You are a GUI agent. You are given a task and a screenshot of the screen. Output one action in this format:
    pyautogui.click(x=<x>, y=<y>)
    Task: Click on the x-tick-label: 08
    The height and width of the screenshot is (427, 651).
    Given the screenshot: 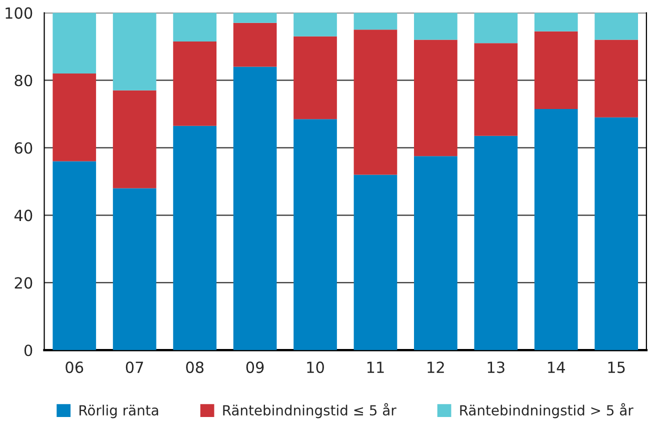 What is the action you would take?
    pyautogui.click(x=195, y=368)
    